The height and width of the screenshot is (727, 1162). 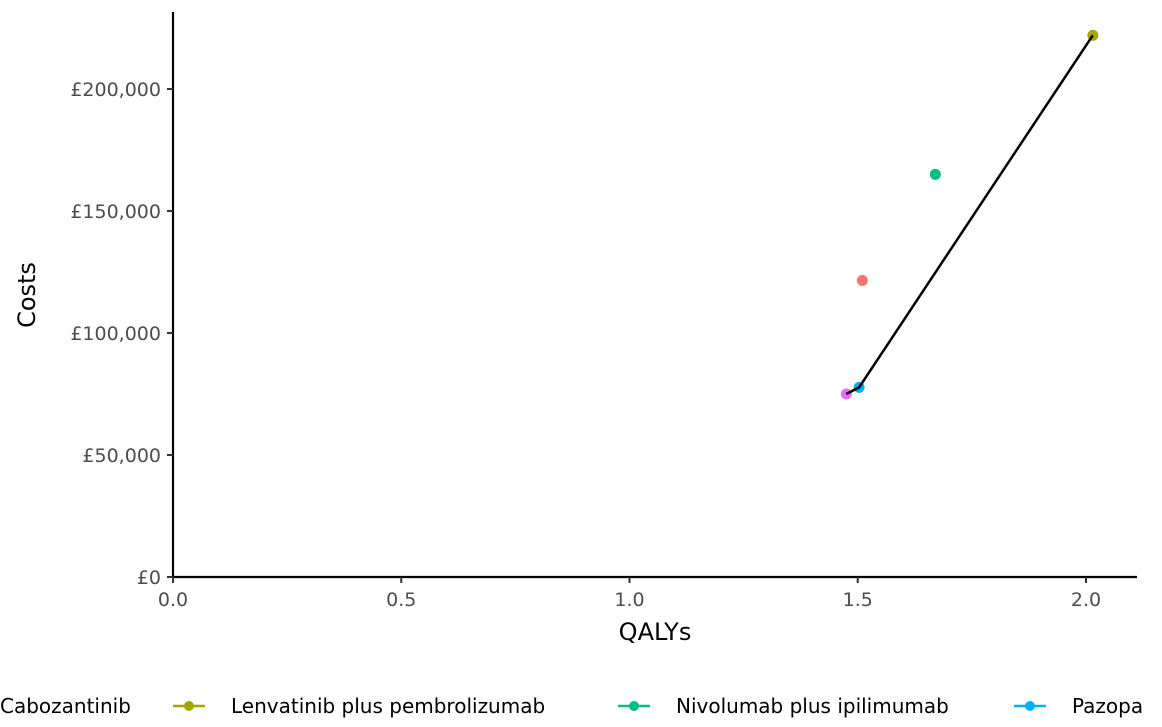 I want to click on y-tick-label: £50,000, so click(x=121, y=456).